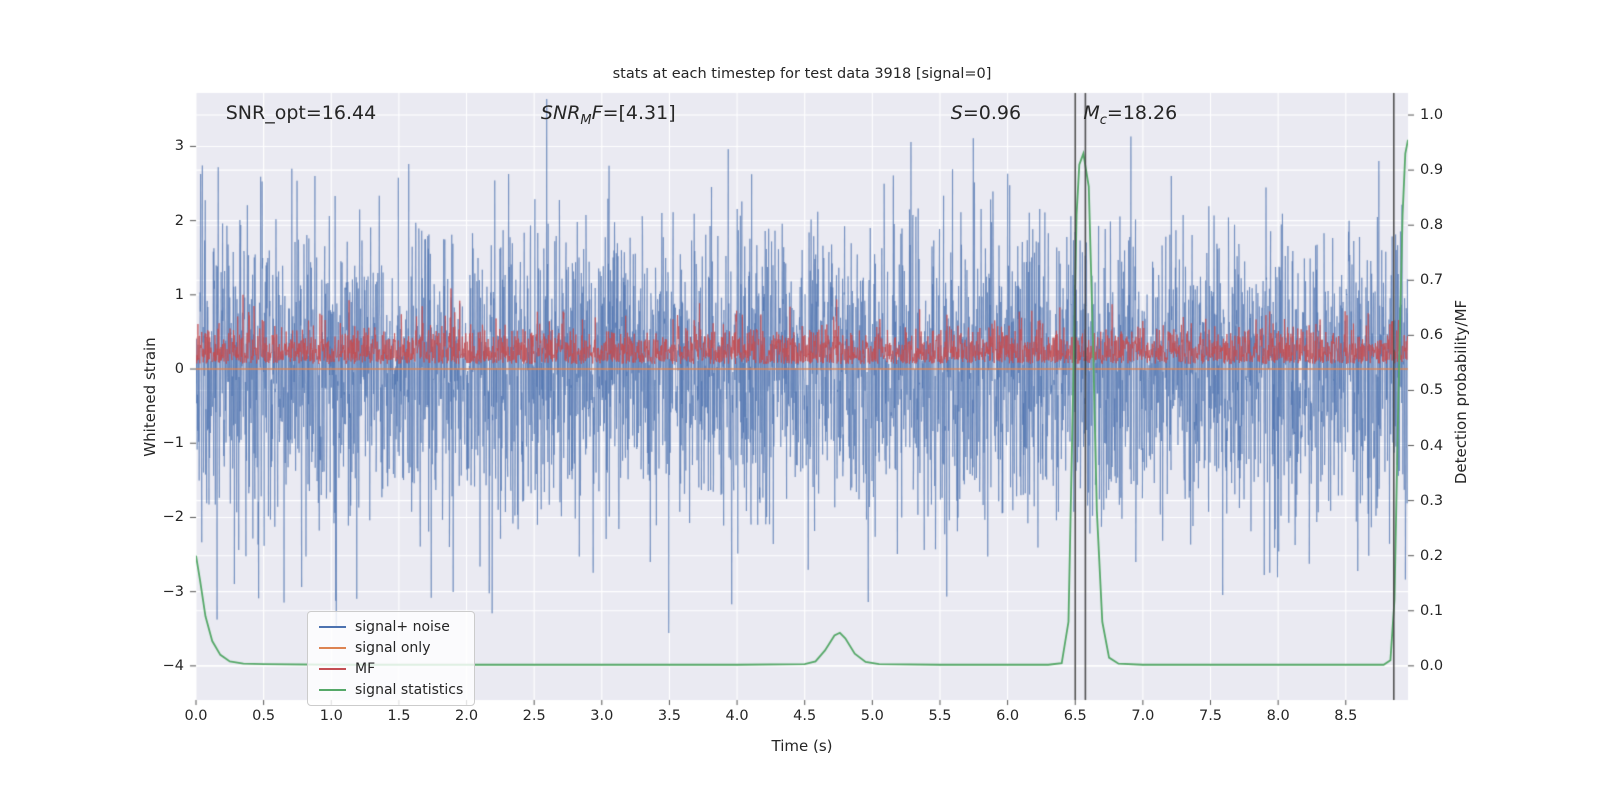 Image resolution: width=1600 pixels, height=800 pixels. What do you see at coordinates (872, 716) in the screenshot?
I see `x-tick-label: 5.0` at bounding box center [872, 716].